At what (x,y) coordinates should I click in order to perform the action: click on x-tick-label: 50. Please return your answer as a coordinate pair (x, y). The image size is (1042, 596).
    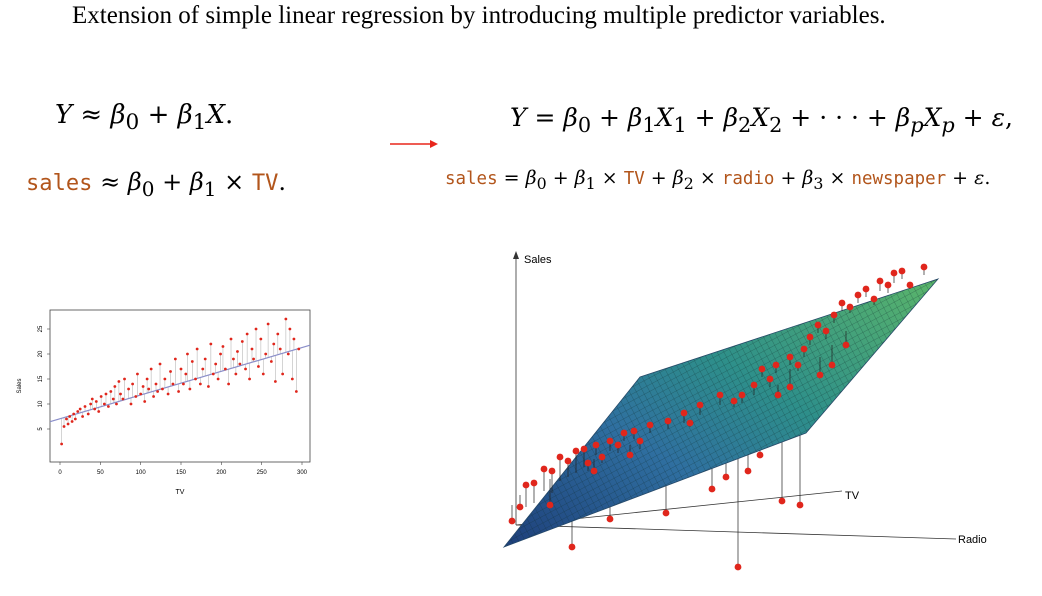
    Looking at the image, I should click on (100, 473).